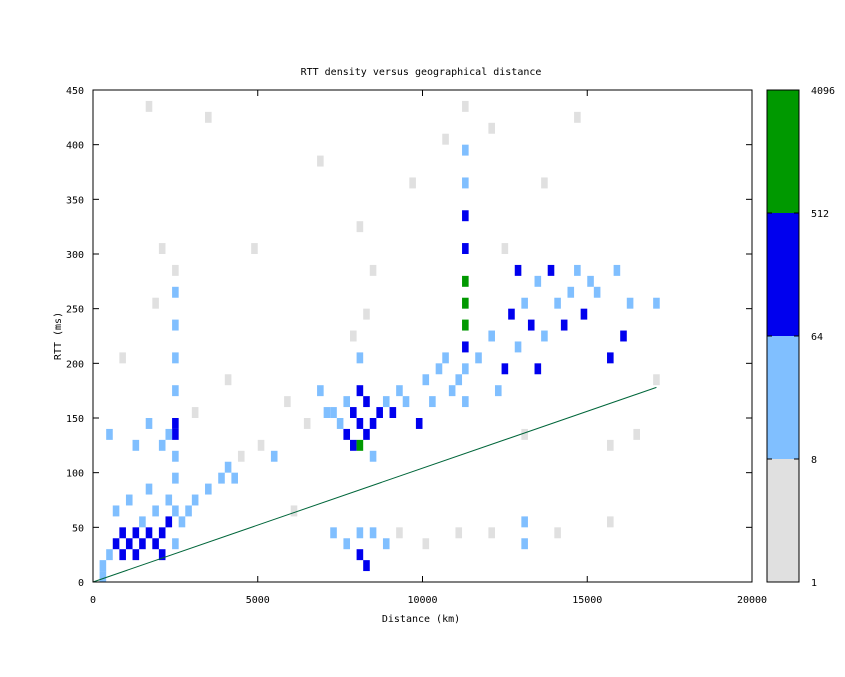 Image resolution: width=845 pixels, height=677 pixels. What do you see at coordinates (421, 619) in the screenshot?
I see `x-axis-label: Distance (km)` at bounding box center [421, 619].